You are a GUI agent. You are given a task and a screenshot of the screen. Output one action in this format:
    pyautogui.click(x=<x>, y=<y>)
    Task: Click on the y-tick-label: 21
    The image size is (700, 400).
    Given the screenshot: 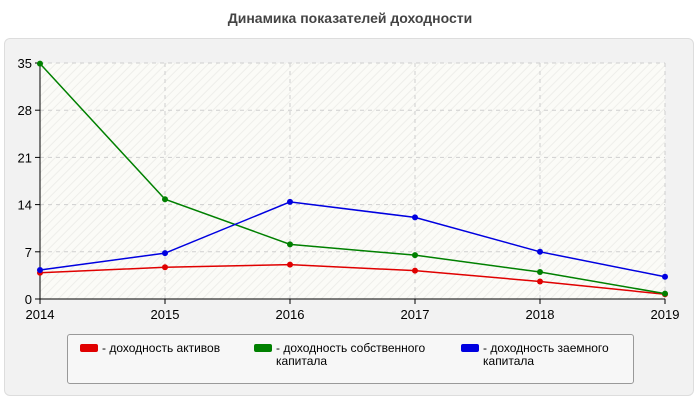 What is the action you would take?
    pyautogui.click(x=25, y=157)
    